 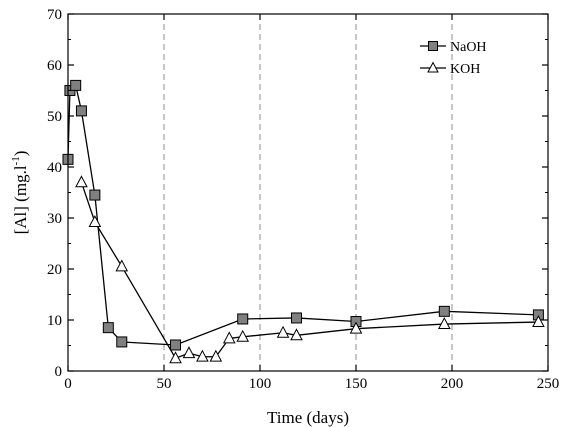 What do you see at coordinates (465, 69) in the screenshot?
I see `legend-label-koh: KOH` at bounding box center [465, 69].